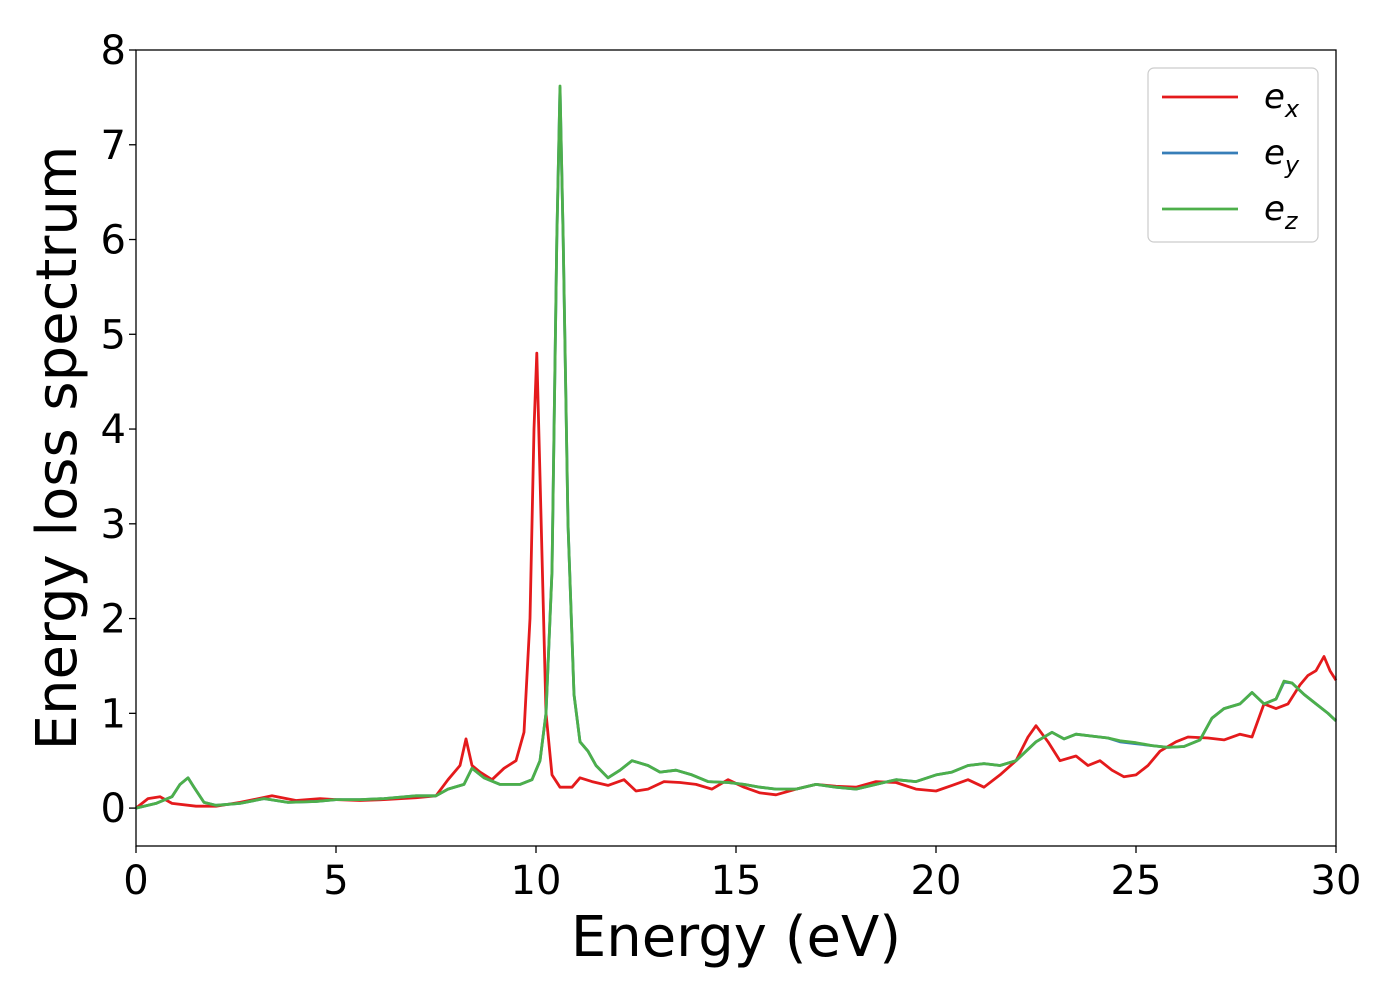  What do you see at coordinates (113, 620) in the screenshot?
I see `y-tick-label-2: 2` at bounding box center [113, 620].